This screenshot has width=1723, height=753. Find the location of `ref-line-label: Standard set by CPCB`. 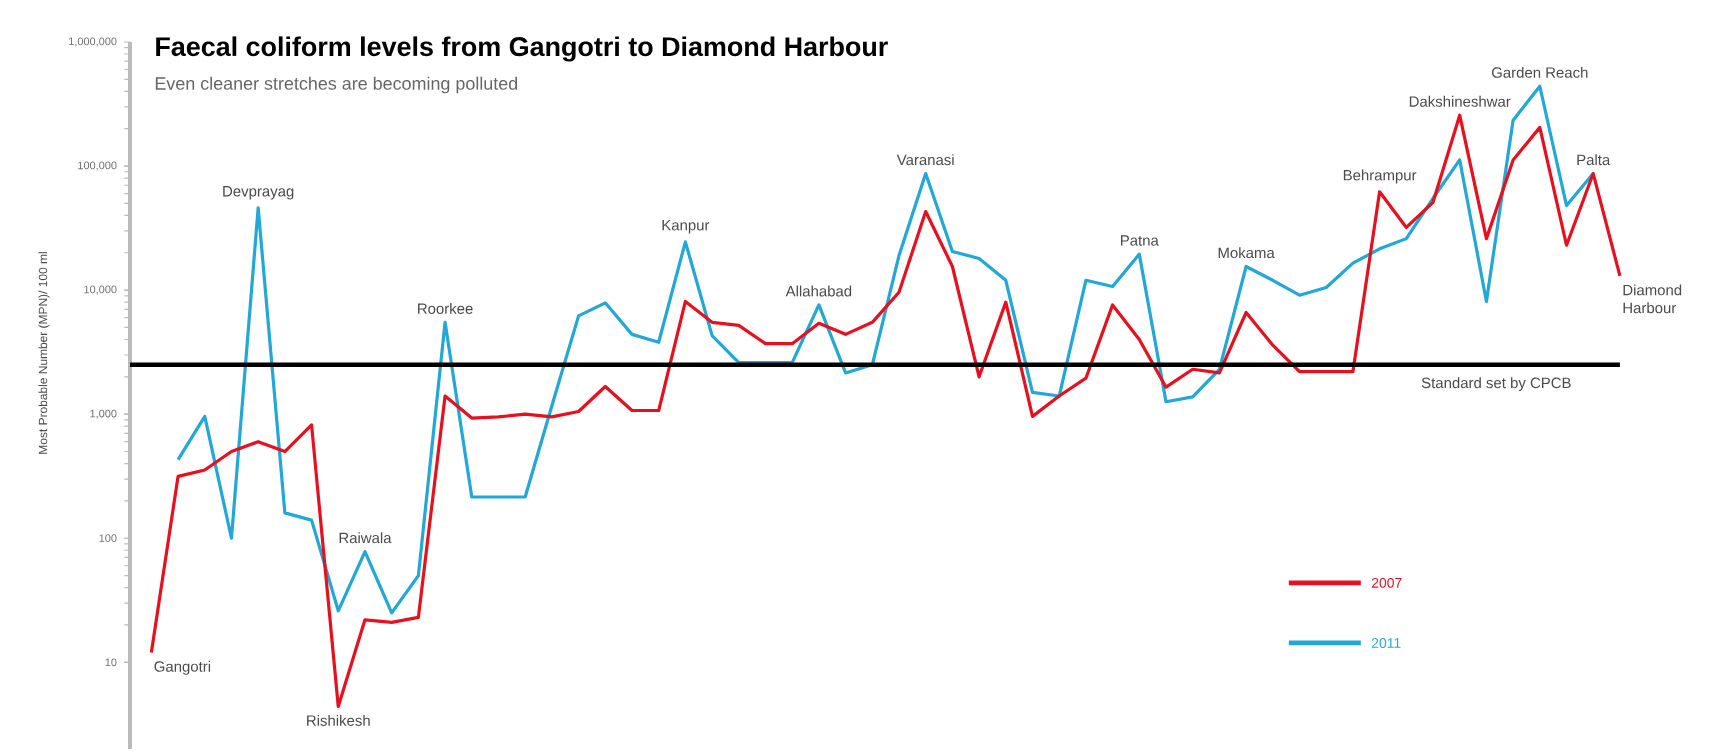

ref-line-label: Standard set by CPCB is located at coordinates (1496, 384).